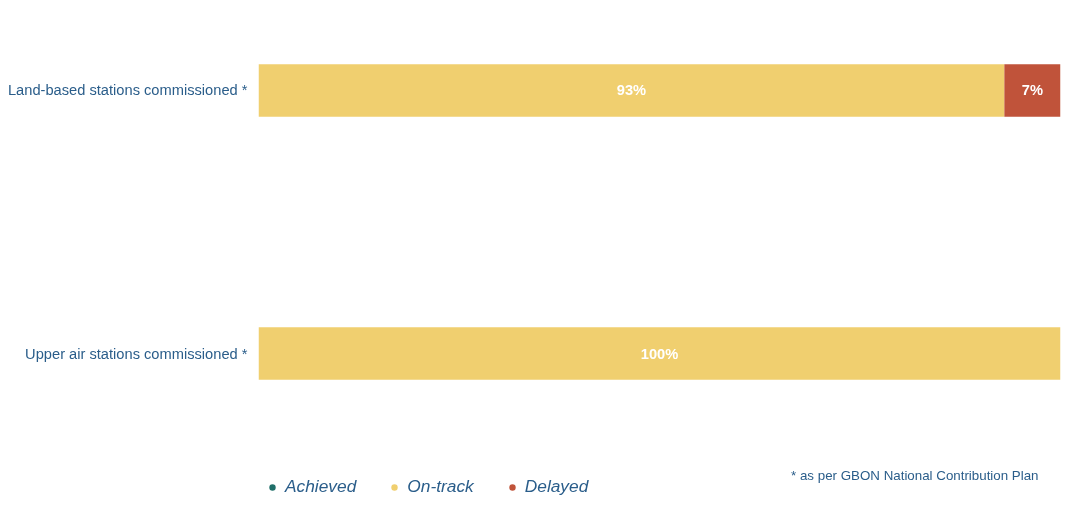 Image resolution: width=1081 pixels, height=509 pixels. I want to click on legend-label: Delayed, so click(556, 486).